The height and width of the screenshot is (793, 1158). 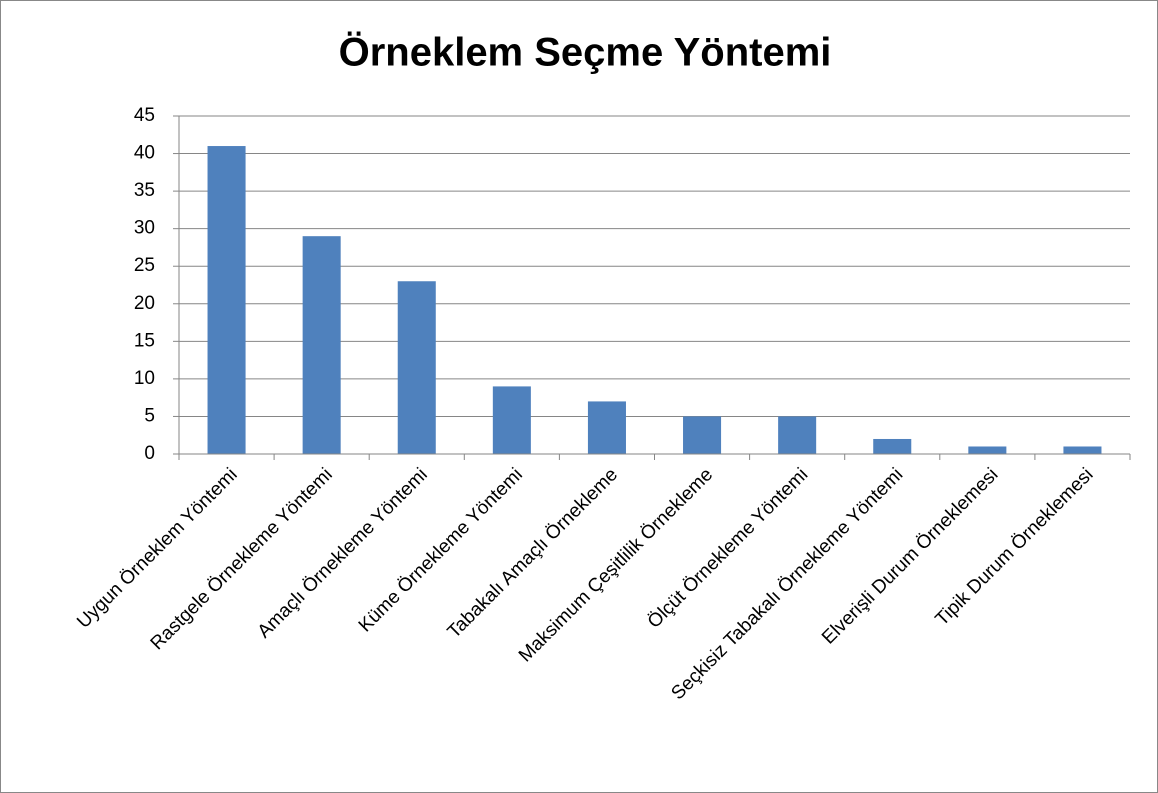 I want to click on chart-title: Örneklem Seçme Yöntemi, so click(x=585, y=52).